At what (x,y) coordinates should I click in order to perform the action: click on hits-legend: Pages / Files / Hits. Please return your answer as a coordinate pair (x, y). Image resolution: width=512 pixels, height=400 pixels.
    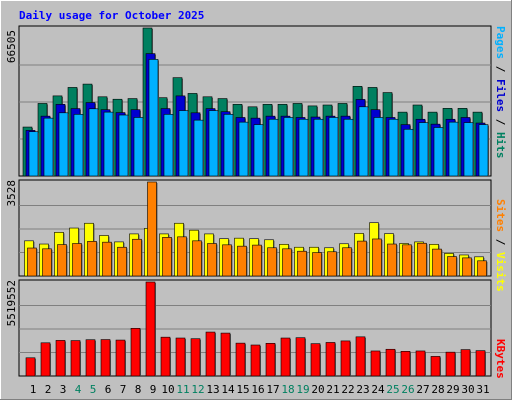
    Looking at the image, I should click on (500, 92).